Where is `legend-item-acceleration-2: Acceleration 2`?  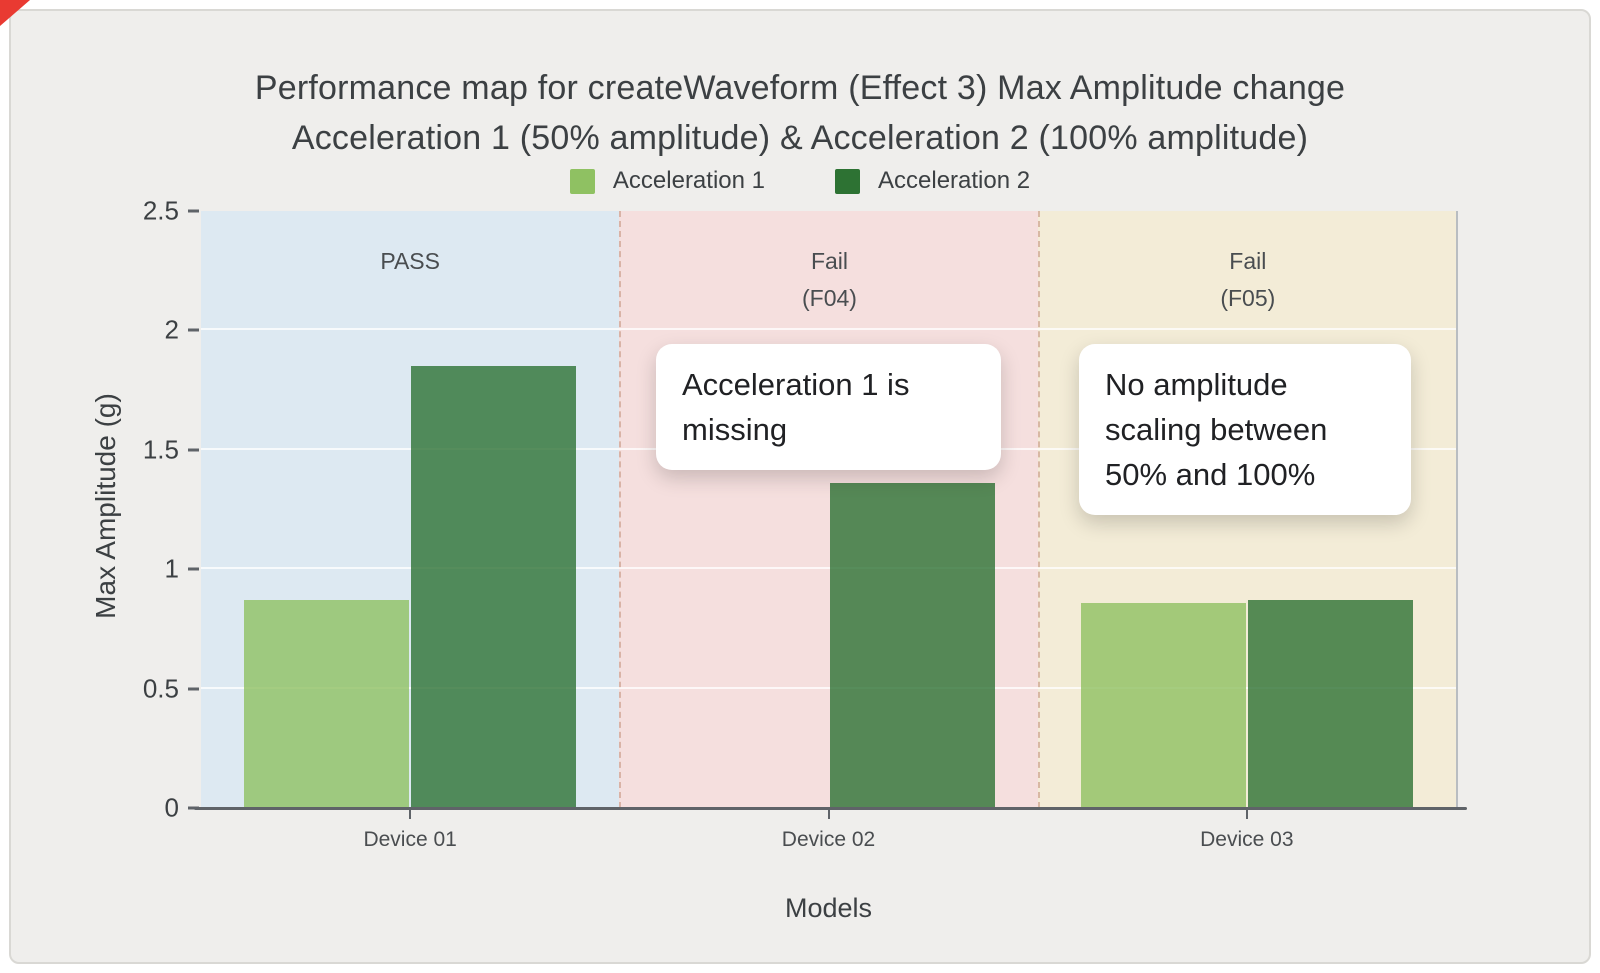 legend-item-acceleration-2: Acceleration 2 is located at coordinates (932, 181).